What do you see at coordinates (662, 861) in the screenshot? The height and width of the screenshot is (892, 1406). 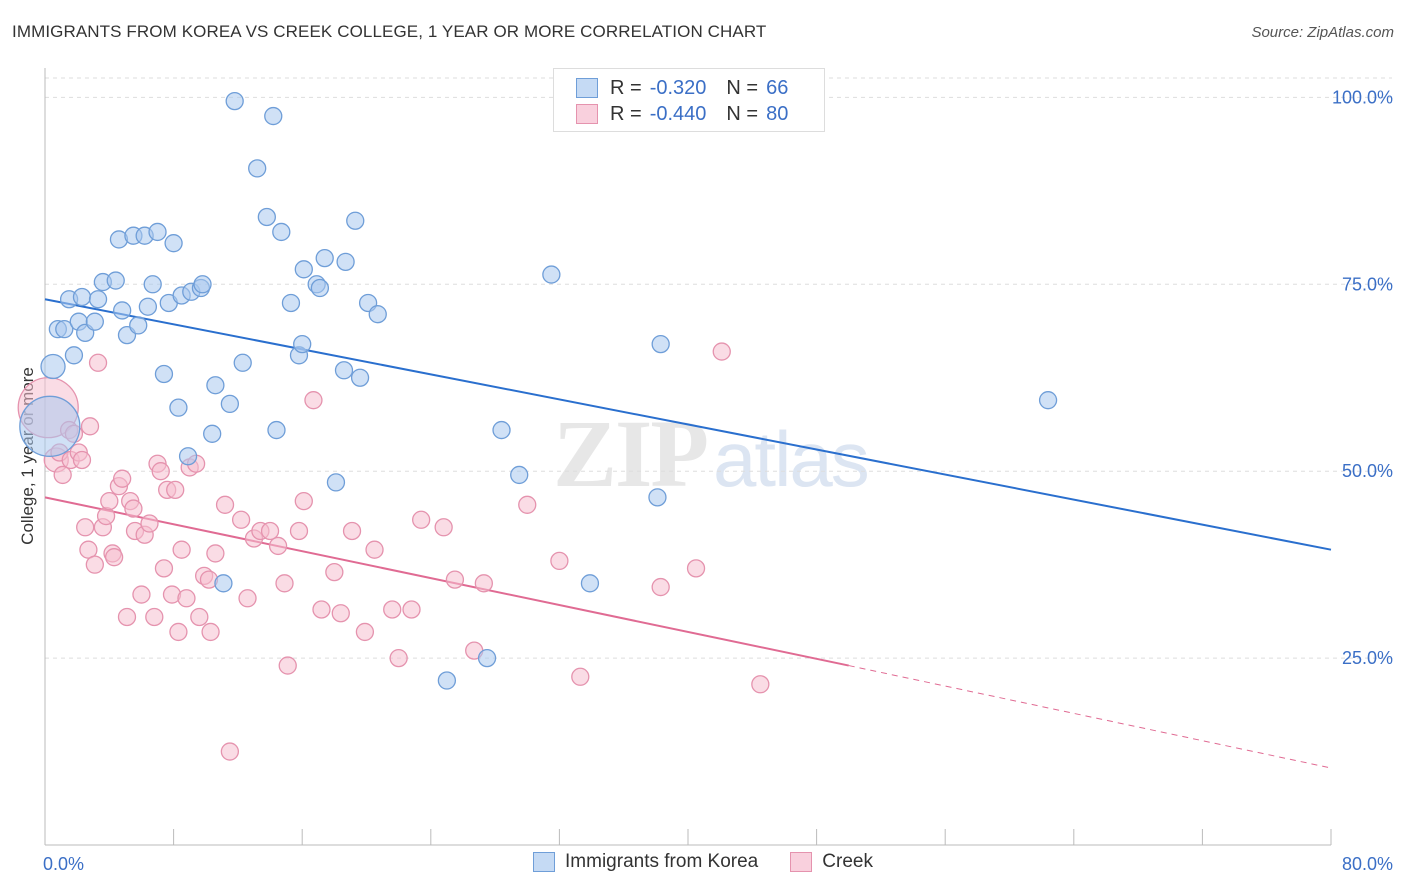 I see `legend-label-korea: Immigrants from Korea` at bounding box center [662, 861].